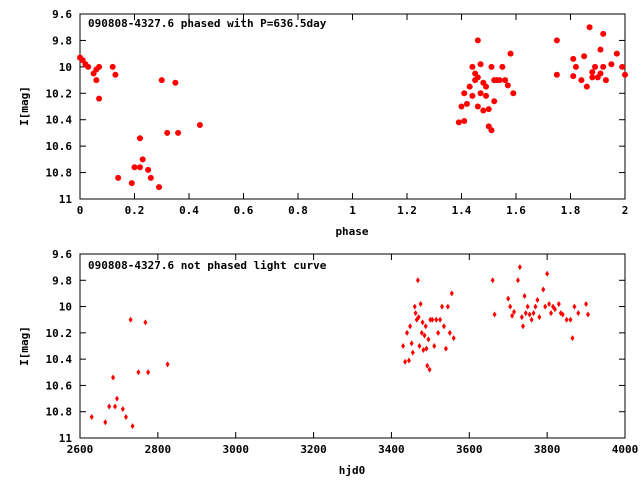 The height and width of the screenshot is (480, 640). What do you see at coordinates (158, 449) in the screenshot?
I see `unphased-x-tick-label: 2800` at bounding box center [158, 449].